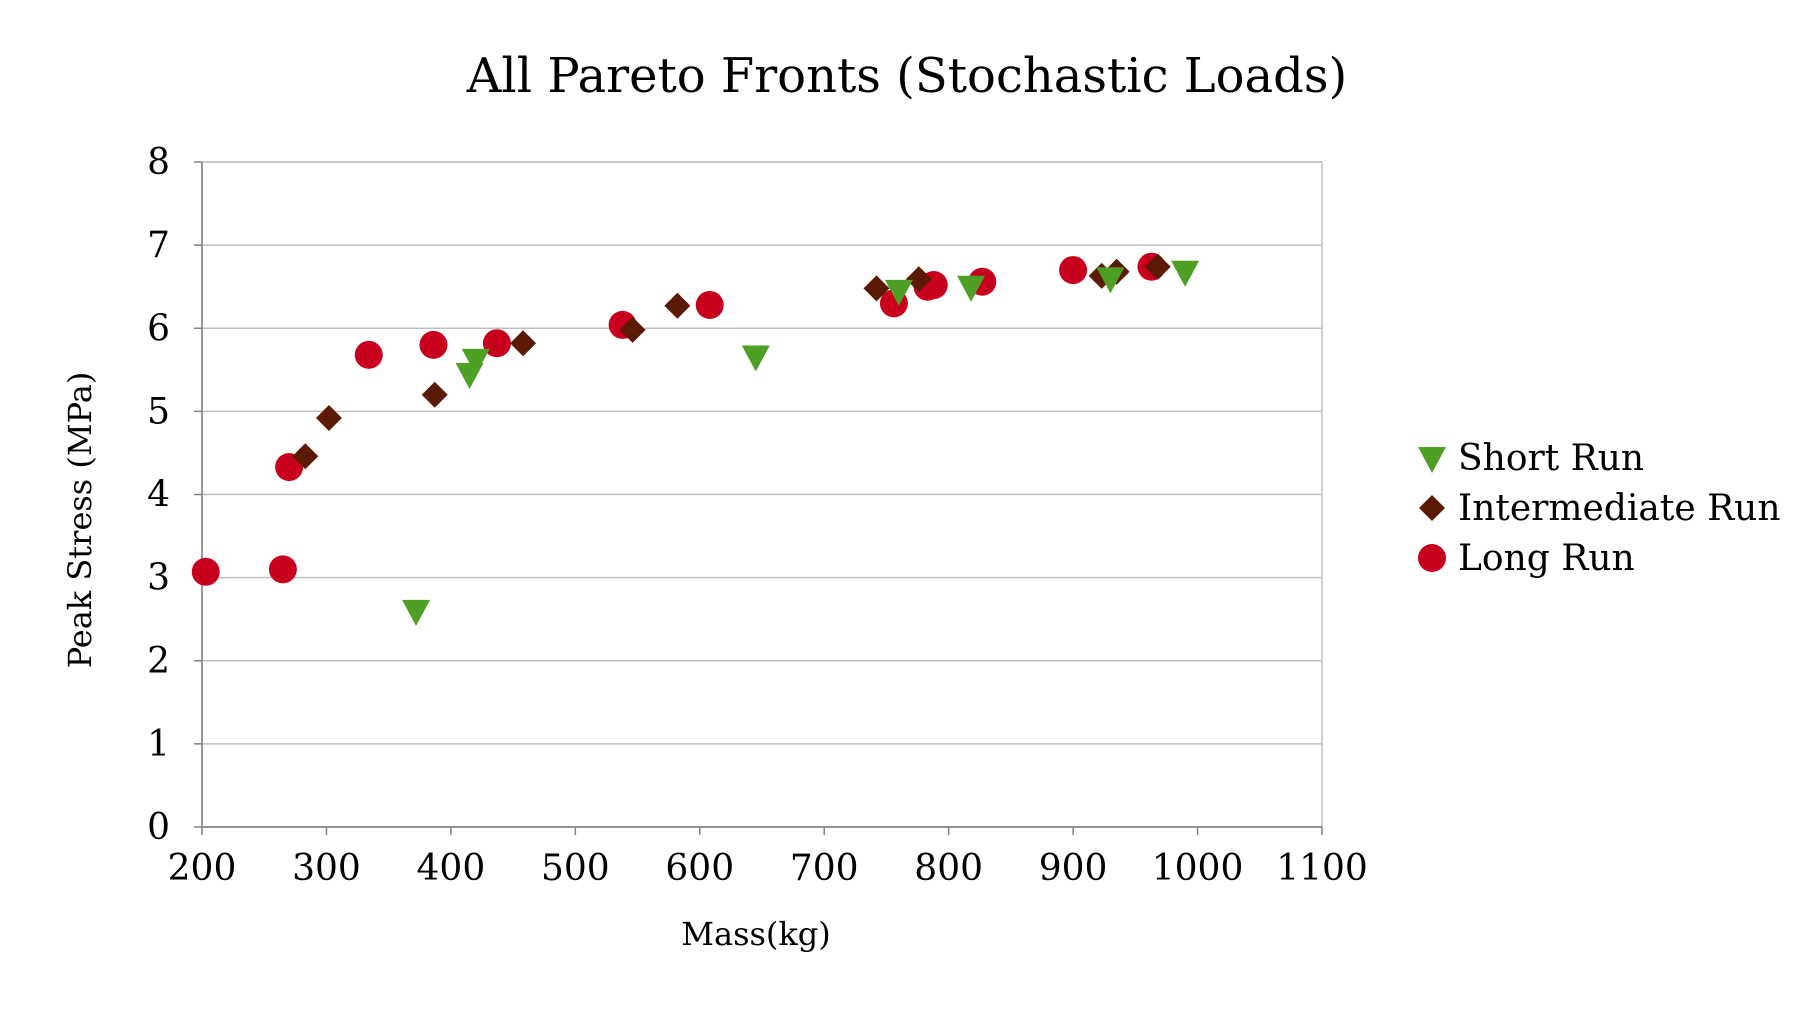 The image size is (1803, 1015). Describe the element at coordinates (451, 868) in the screenshot. I see `x-tick-label-400: 400` at that location.